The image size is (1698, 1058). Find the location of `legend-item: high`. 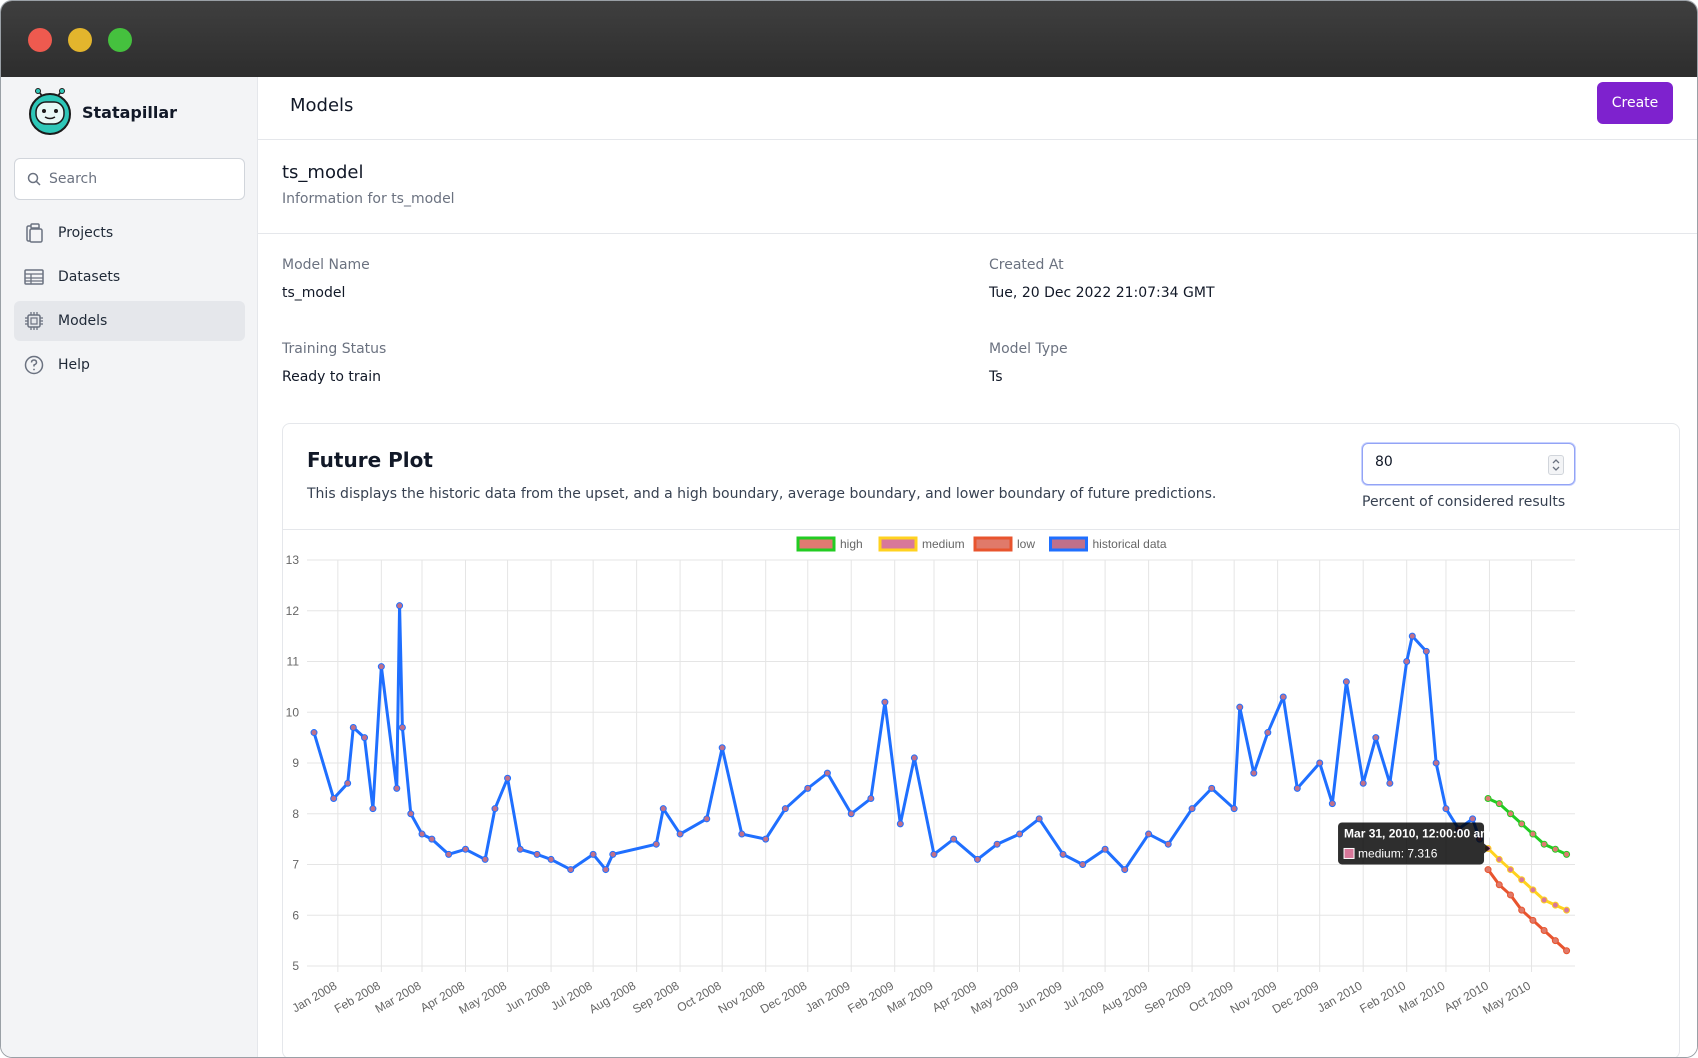

legend-item: high is located at coordinates (829, 544).